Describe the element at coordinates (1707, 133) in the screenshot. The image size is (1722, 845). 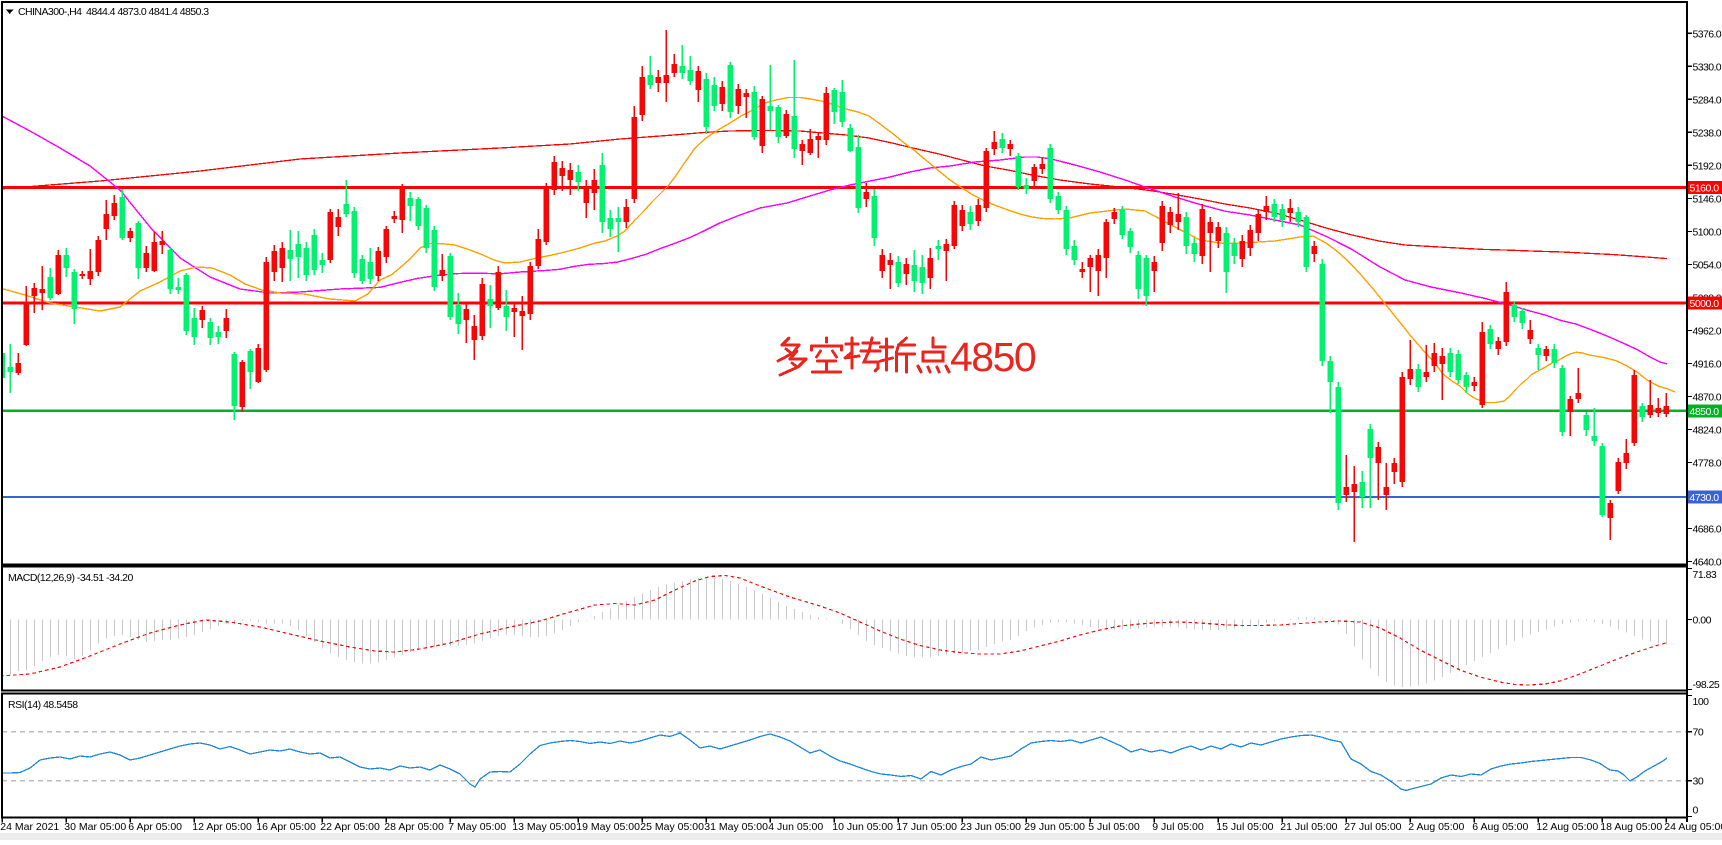
I see `svg-text: 5238.0` at that location.